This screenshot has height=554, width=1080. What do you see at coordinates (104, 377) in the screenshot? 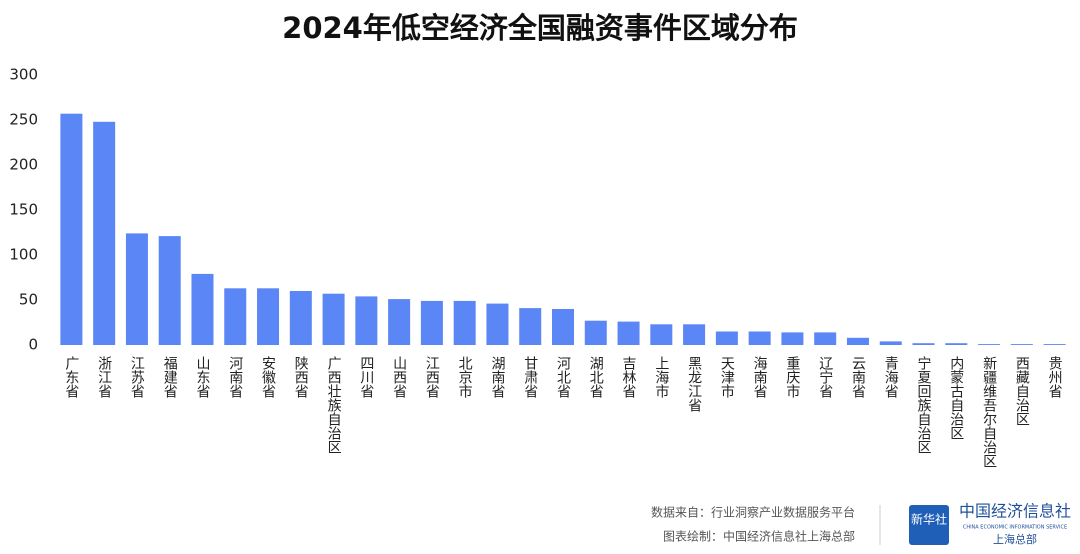
I see `x-tick-label: 浙江省` at bounding box center [104, 377].